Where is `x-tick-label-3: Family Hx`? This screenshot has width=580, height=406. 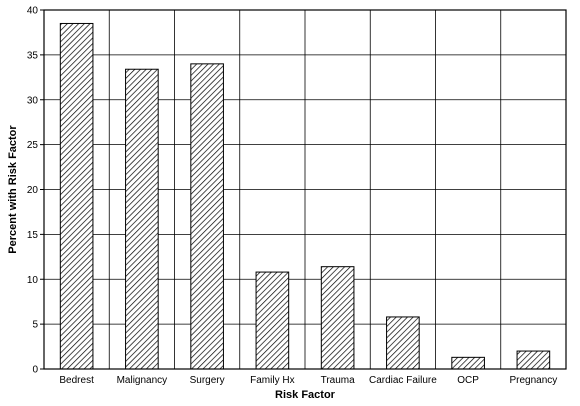
x-tick-label-3: Family Hx is located at coordinates (272, 380).